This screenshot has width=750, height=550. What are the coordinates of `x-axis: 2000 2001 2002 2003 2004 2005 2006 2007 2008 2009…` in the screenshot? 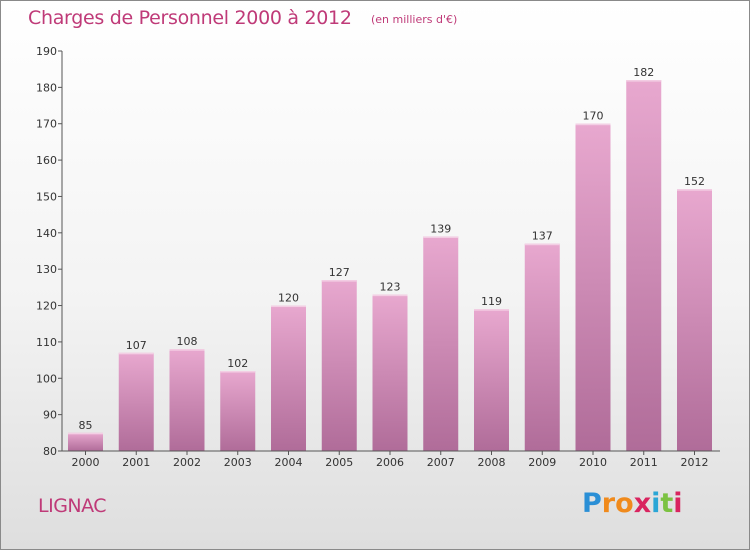 It's located at (391, 459).